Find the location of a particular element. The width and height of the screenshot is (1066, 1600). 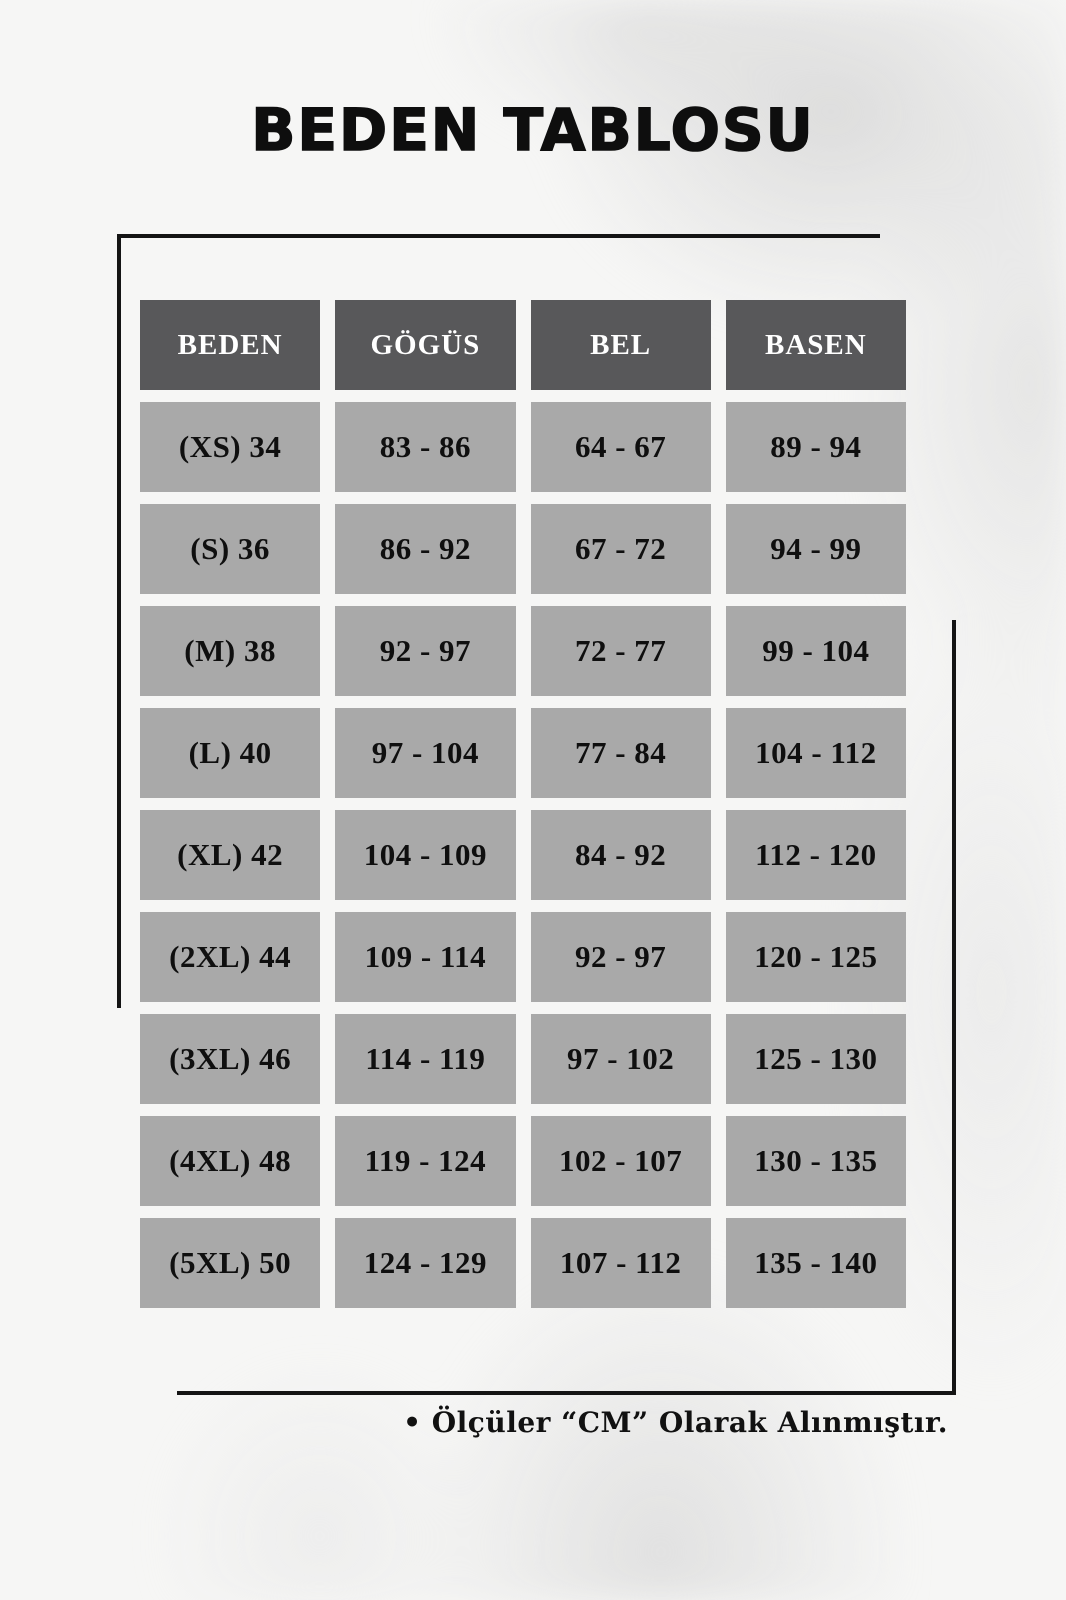

size-cell: 84 - 92 is located at coordinates (620, 855).